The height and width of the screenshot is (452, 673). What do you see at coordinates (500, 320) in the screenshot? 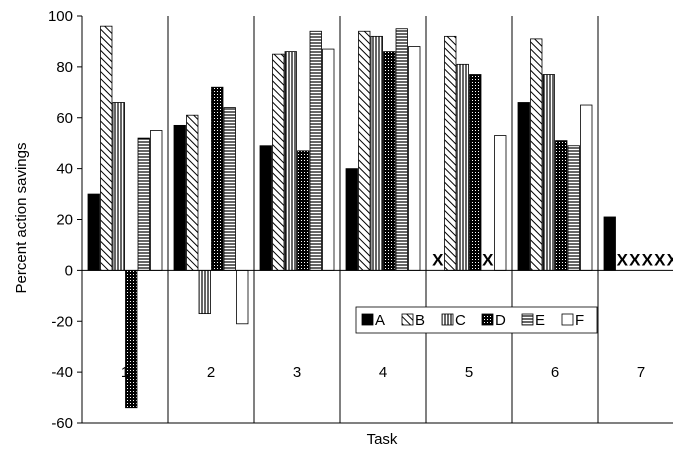
I see `legend-label-d: D` at bounding box center [500, 320].